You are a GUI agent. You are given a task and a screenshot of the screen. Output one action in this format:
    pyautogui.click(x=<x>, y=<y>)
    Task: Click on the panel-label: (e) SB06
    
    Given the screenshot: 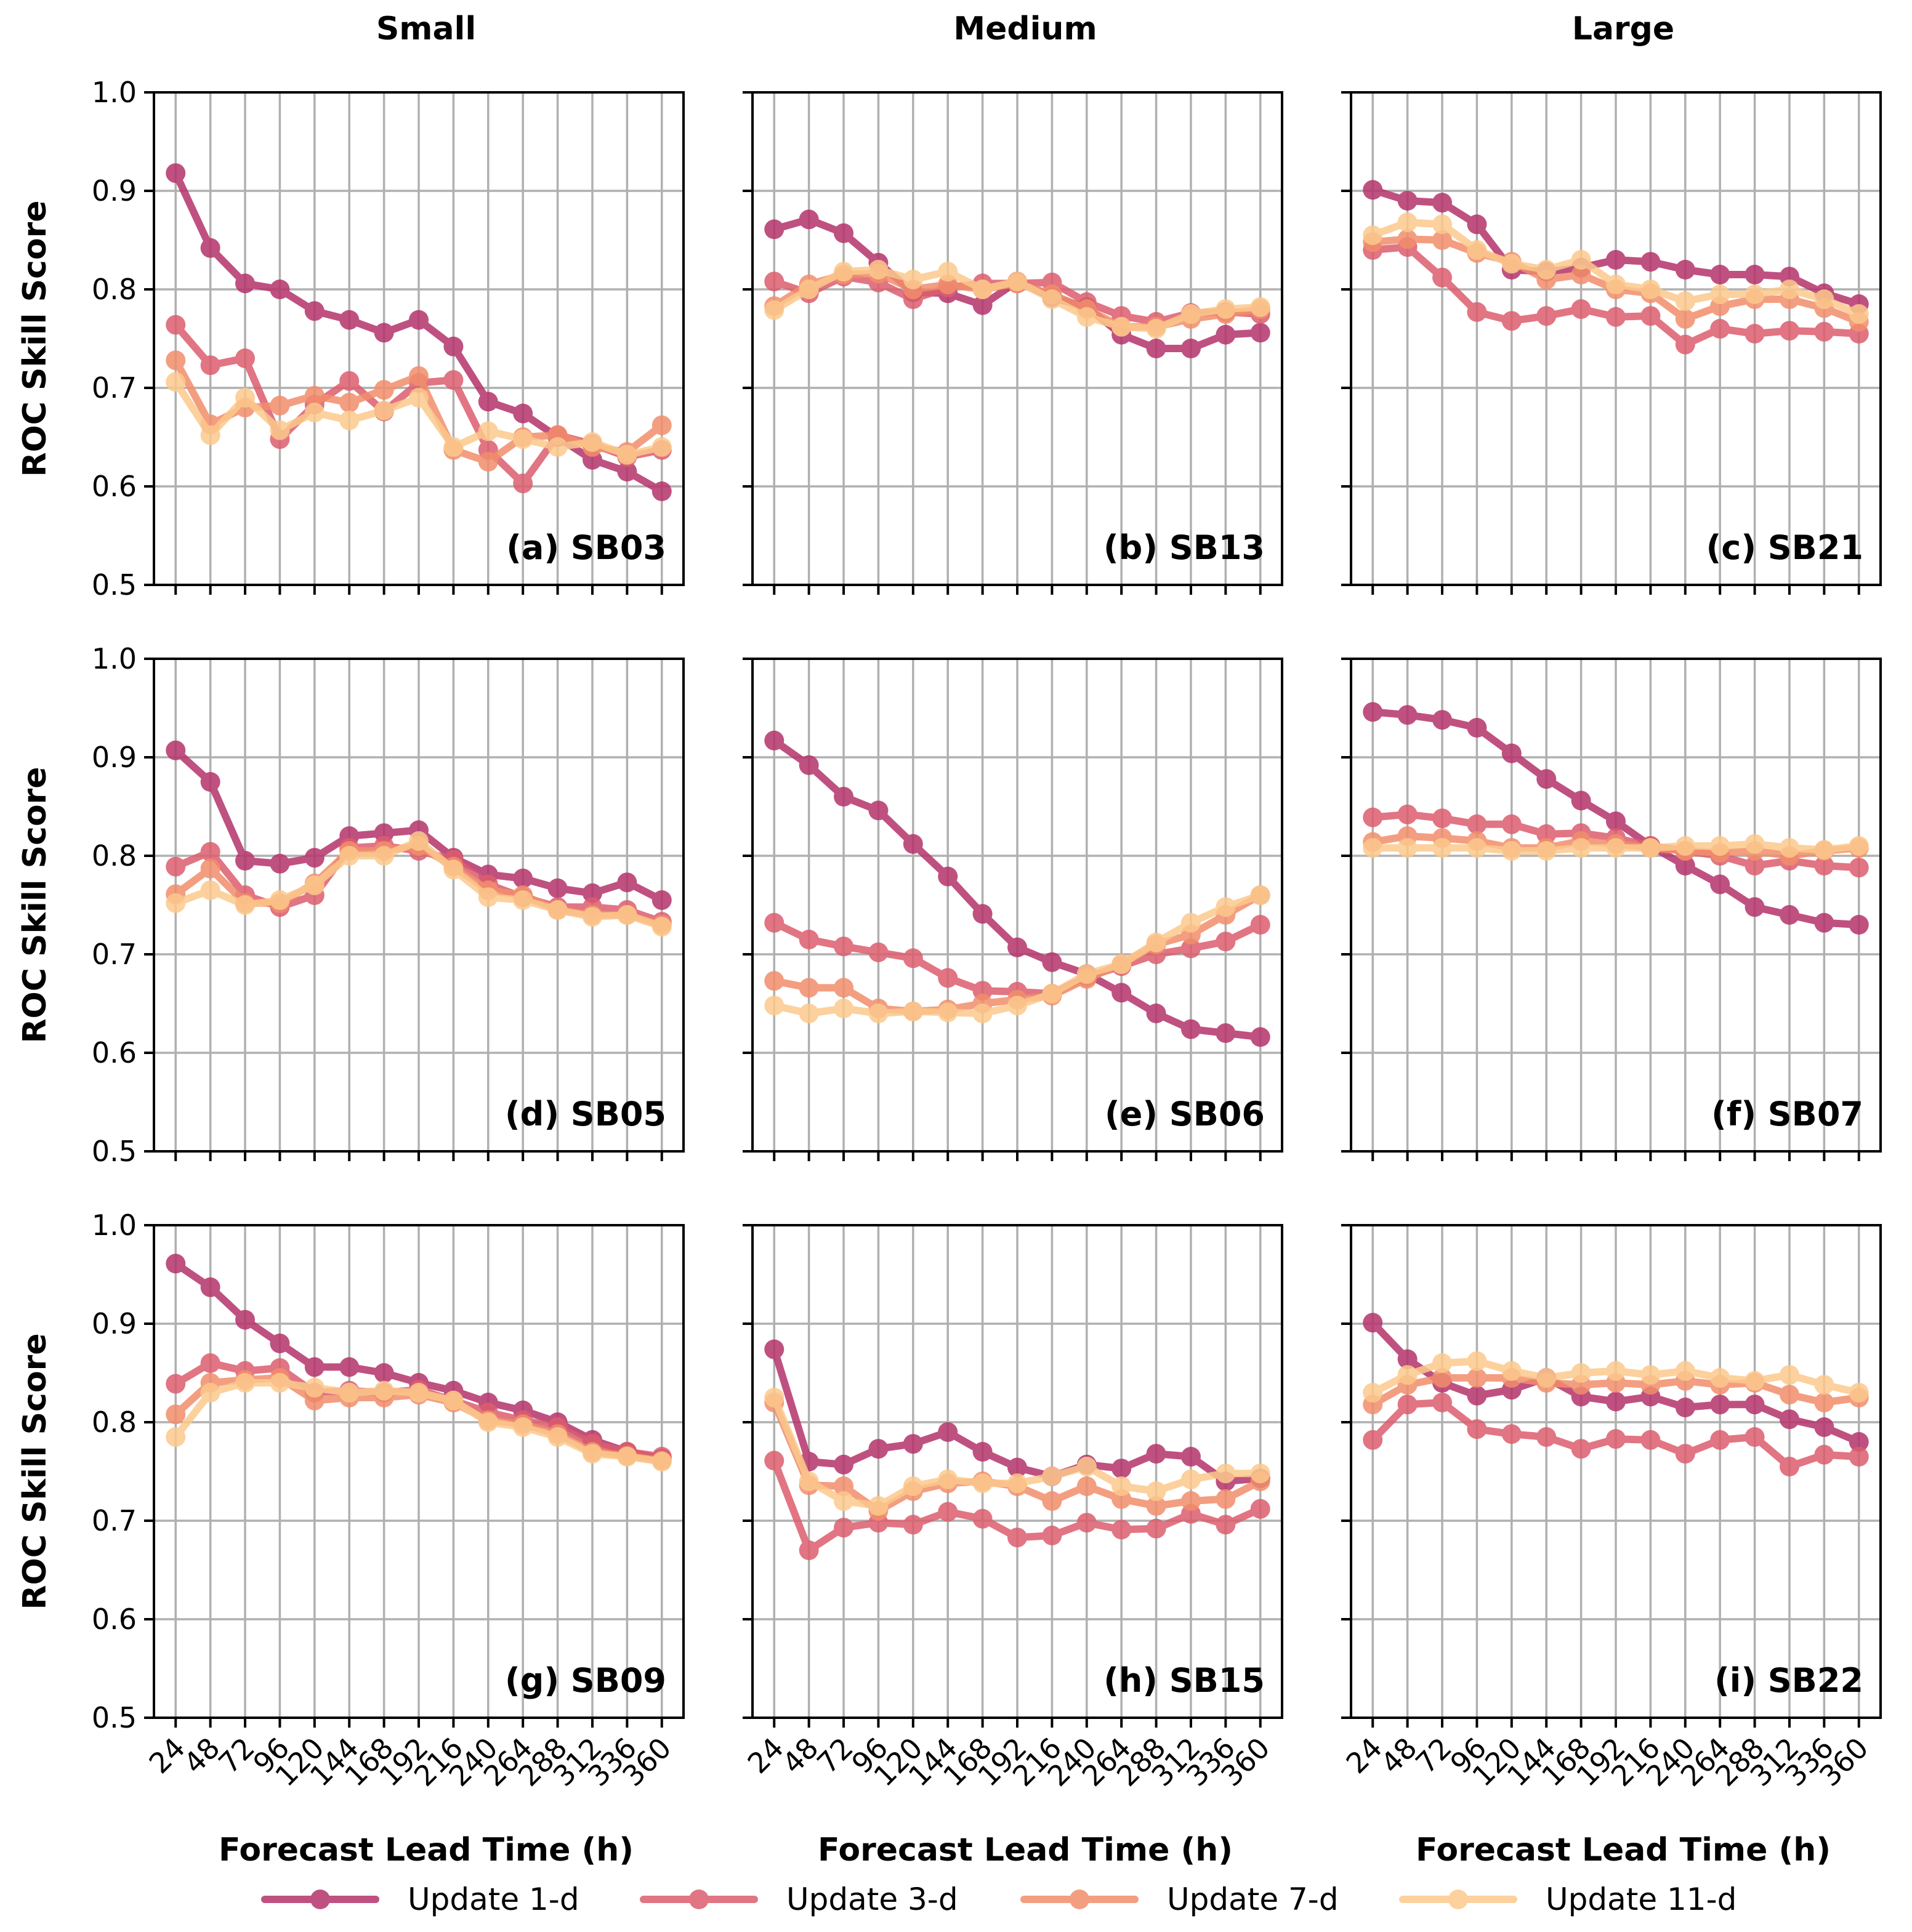 What is the action you would take?
    pyautogui.click(x=1185, y=1114)
    